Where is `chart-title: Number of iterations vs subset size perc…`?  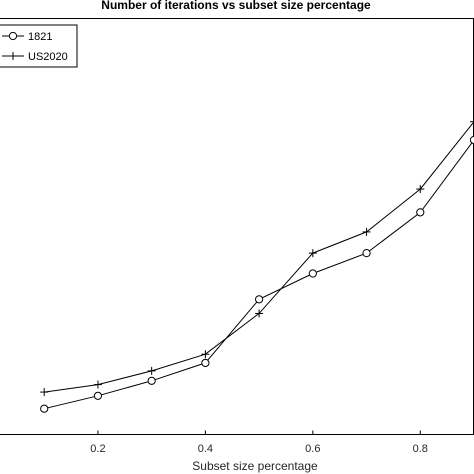
chart-title: Number of iterations vs subset size perc… is located at coordinates (236, 6).